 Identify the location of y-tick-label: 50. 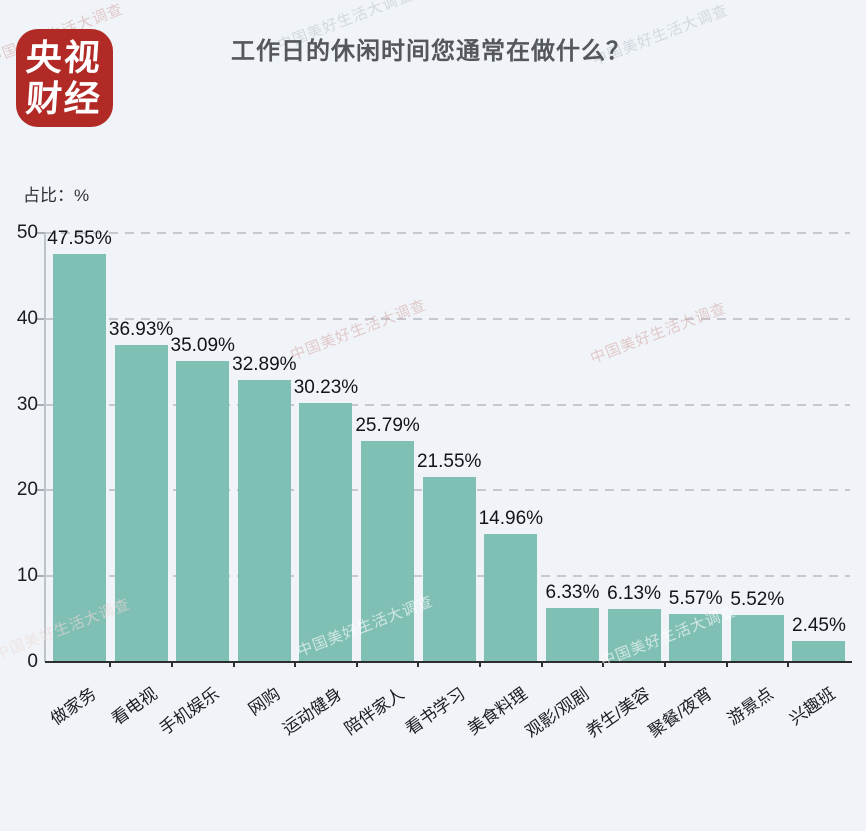
(27, 232).